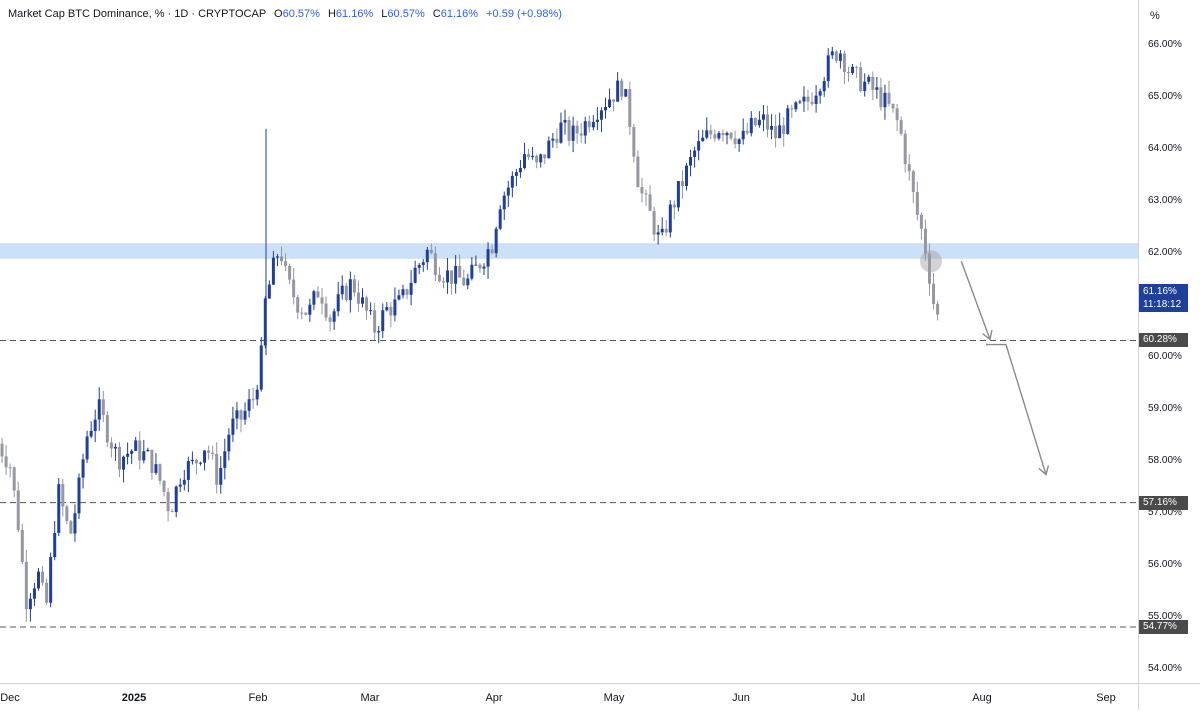 Image resolution: width=1200 pixels, height=715 pixels. I want to click on price-tick-label: 58.00%, so click(1165, 460).